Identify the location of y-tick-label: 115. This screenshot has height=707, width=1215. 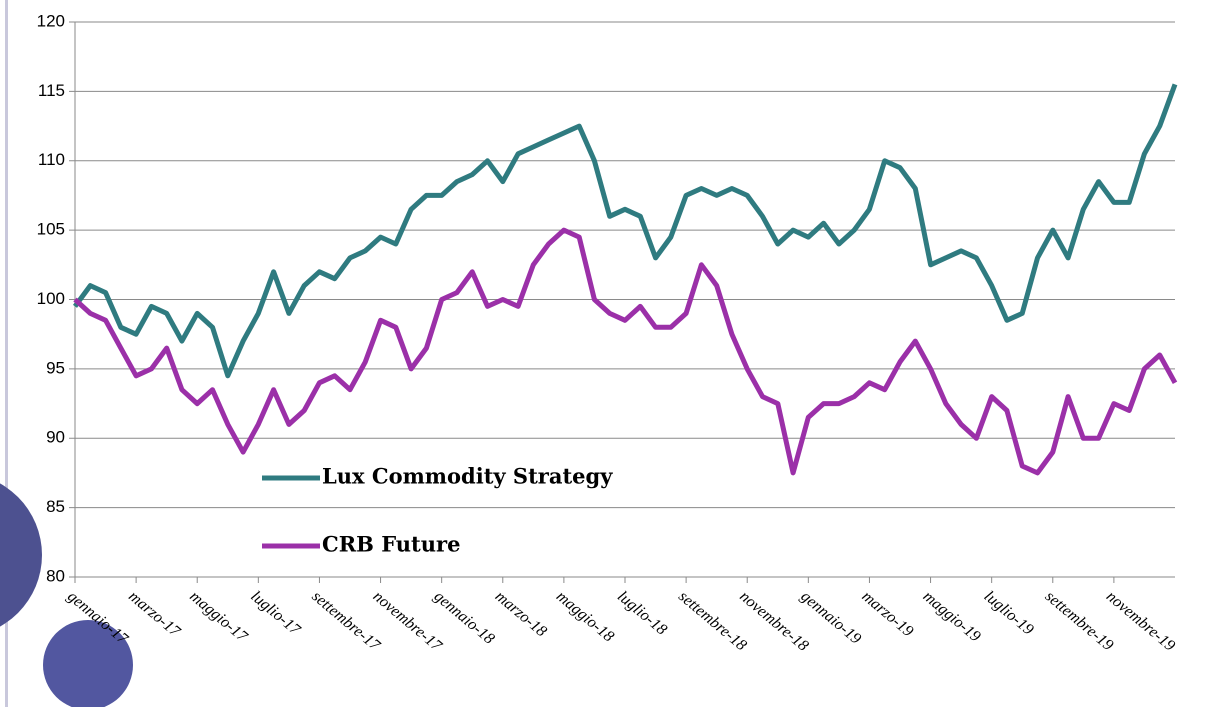
(51, 90).